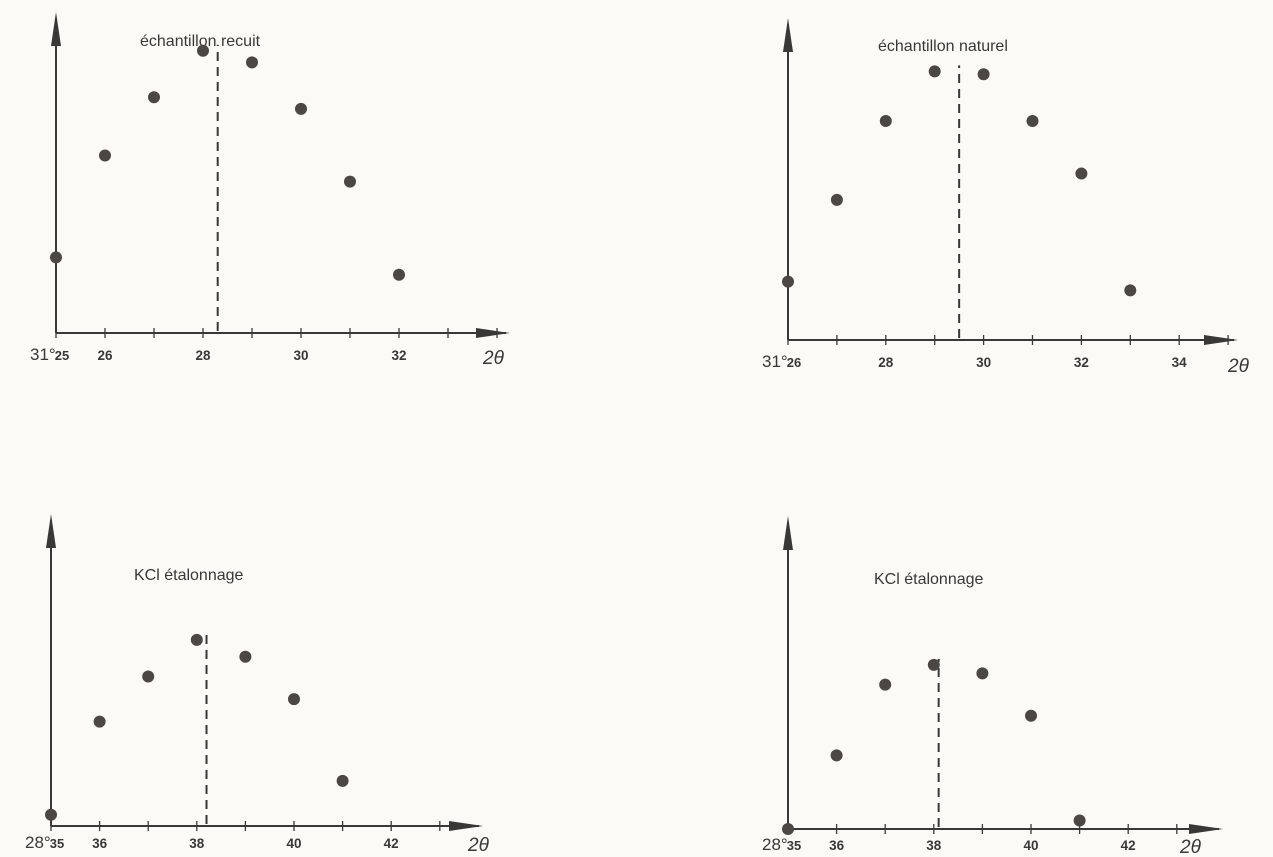  Describe the element at coordinates (1180, 362) in the screenshot. I see `x-tick-label: 34` at that location.